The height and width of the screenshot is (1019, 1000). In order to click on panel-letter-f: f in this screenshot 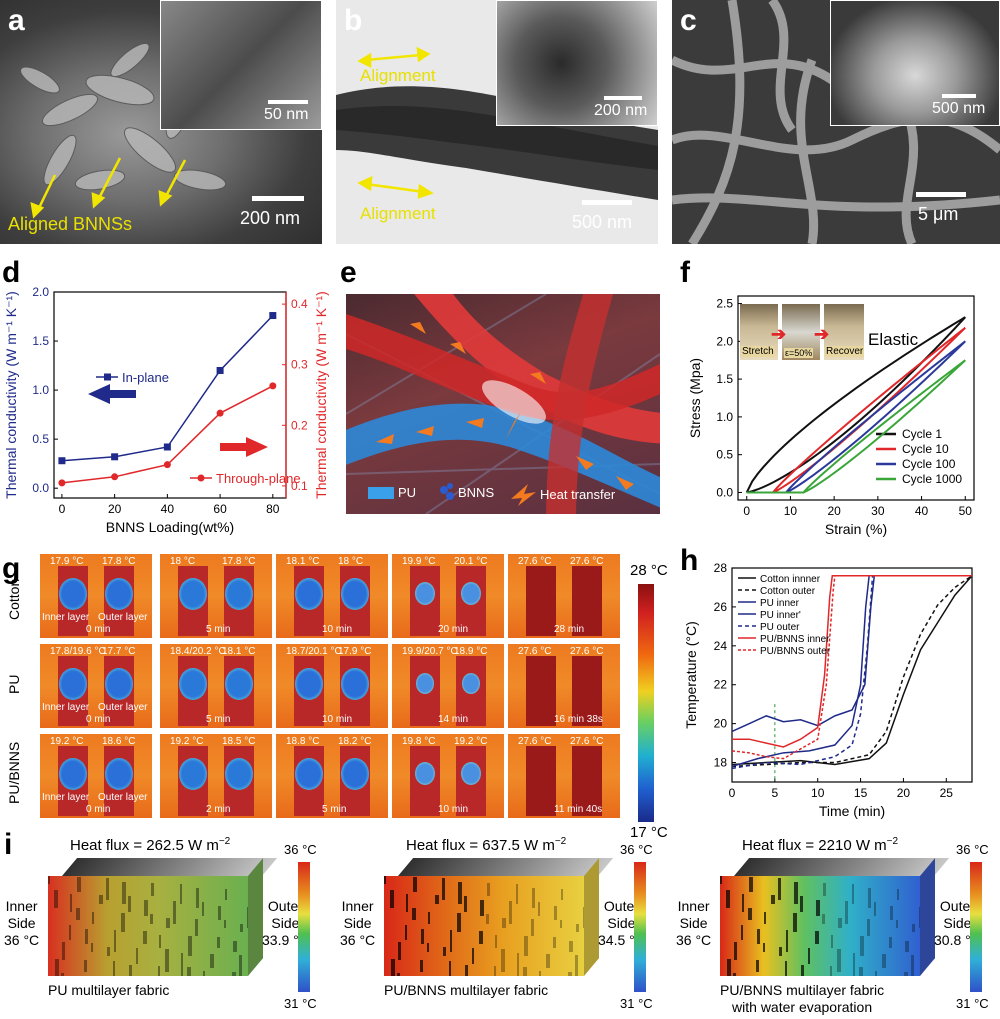, I will do `click(685, 272)`.